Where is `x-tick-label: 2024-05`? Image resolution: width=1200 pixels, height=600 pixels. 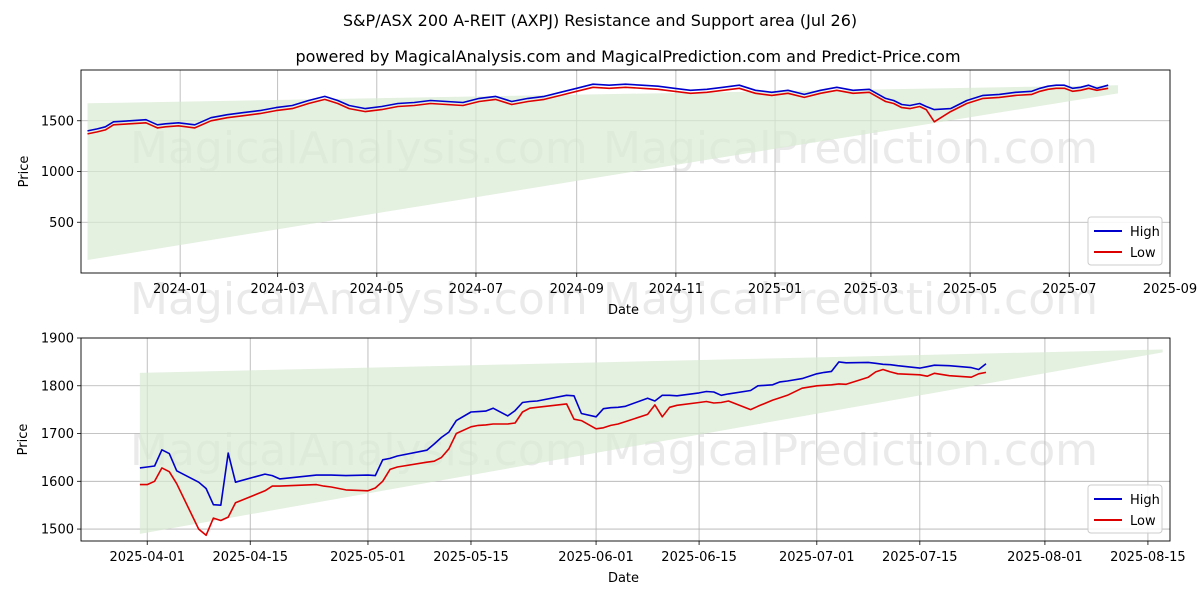
x-tick-label: 2024-05 is located at coordinates (377, 289).